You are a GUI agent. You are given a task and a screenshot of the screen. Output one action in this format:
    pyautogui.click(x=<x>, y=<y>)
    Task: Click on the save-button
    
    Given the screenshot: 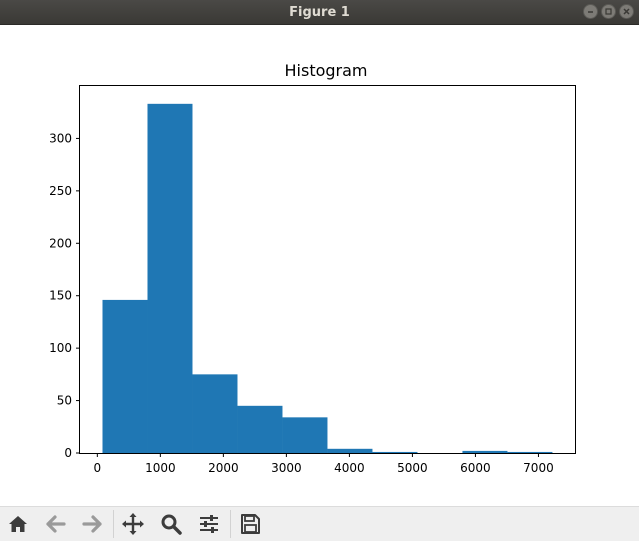 What is the action you would take?
    pyautogui.click(x=250, y=524)
    